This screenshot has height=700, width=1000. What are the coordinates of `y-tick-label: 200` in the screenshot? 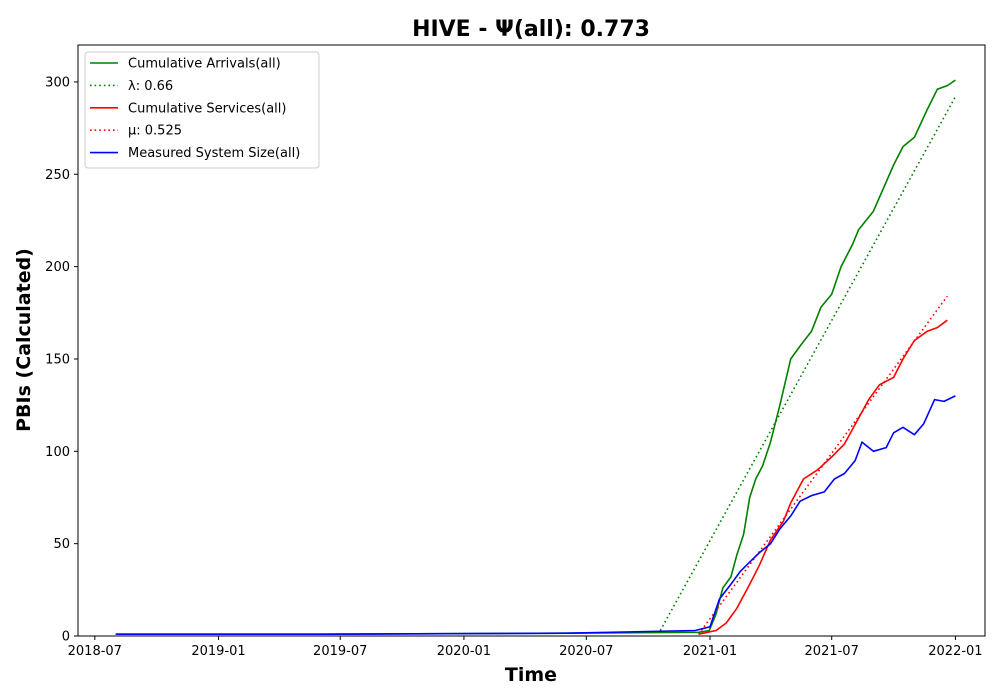 It's located at (57, 267).